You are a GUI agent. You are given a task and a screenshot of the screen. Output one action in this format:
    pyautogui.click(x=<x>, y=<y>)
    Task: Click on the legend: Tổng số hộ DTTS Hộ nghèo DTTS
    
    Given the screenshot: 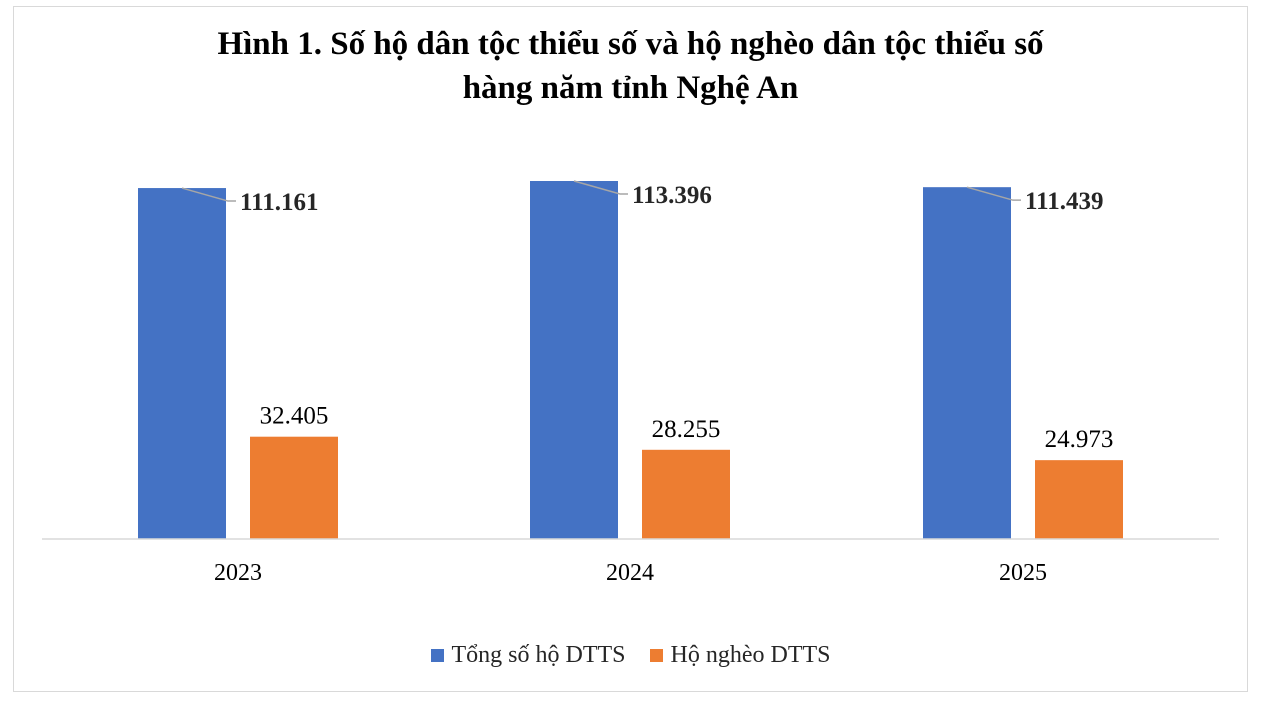 What is the action you would take?
    pyautogui.click(x=630, y=655)
    